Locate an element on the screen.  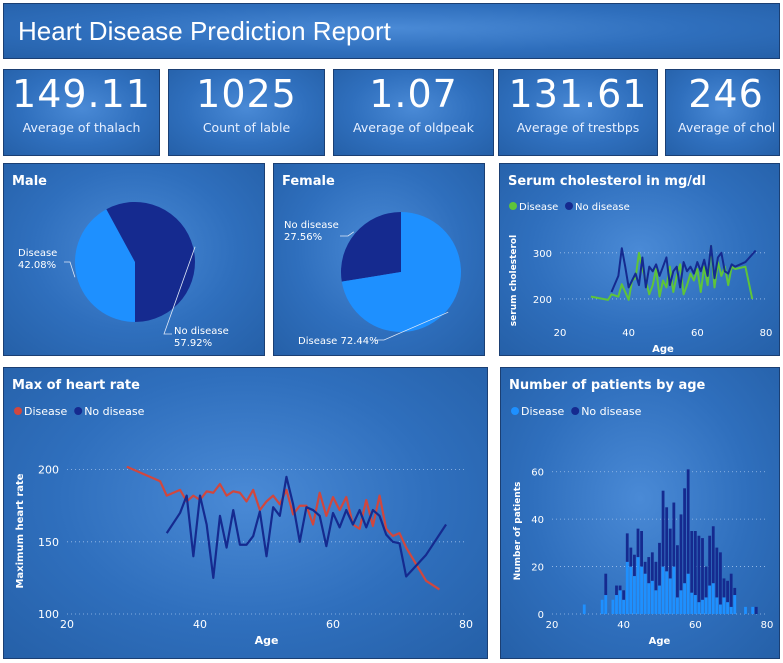
kpi-card-oldpeak: 1.07 Average of oldpeak is located at coordinates (413, 112).